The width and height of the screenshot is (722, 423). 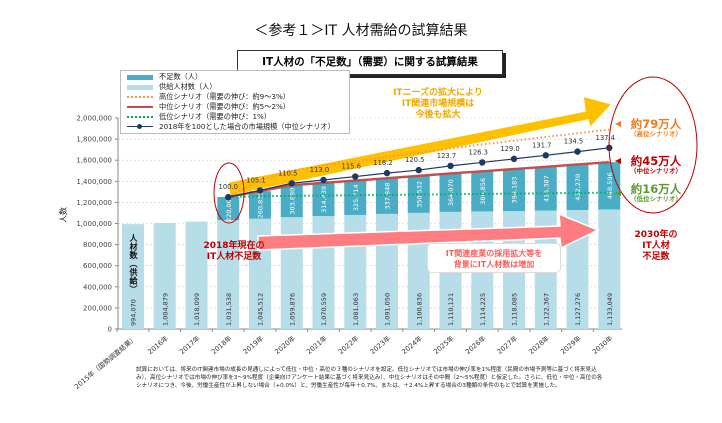 What do you see at coordinates (285, 345) in the screenshot?
I see `x-tick-label: 2020年` at bounding box center [285, 345].